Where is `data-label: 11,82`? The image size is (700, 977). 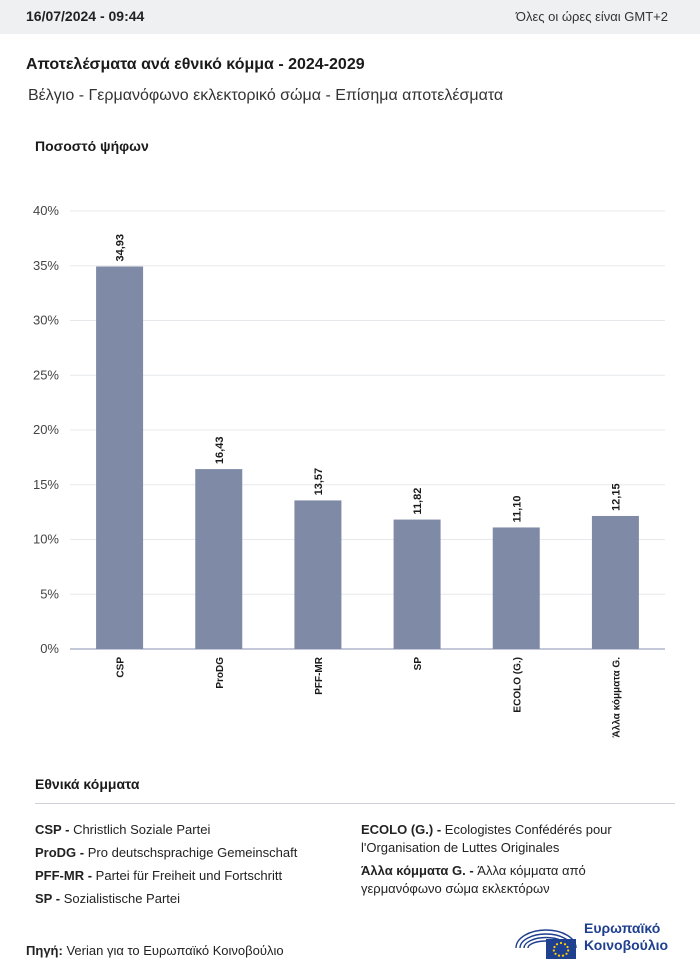
data-label: 11,82 is located at coordinates (418, 501).